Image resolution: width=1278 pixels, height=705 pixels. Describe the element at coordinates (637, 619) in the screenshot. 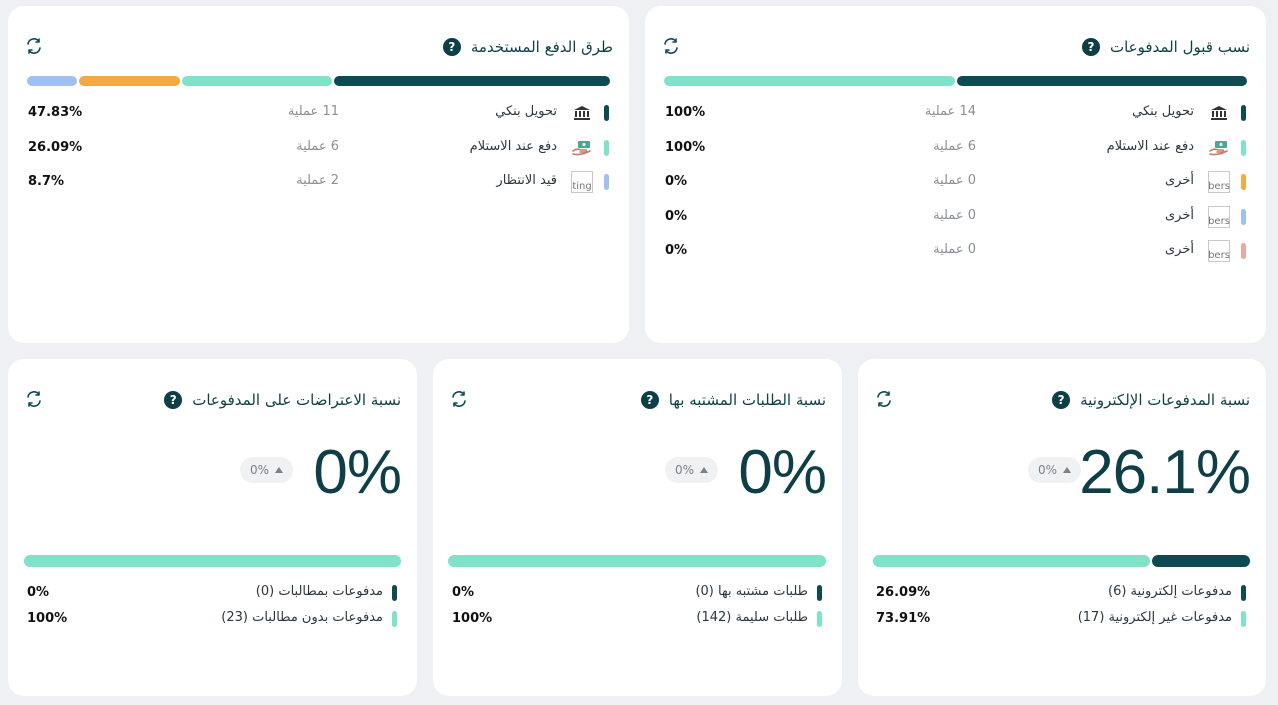

I see `legend-item: طلبات سليمة (142) 100%` at that location.